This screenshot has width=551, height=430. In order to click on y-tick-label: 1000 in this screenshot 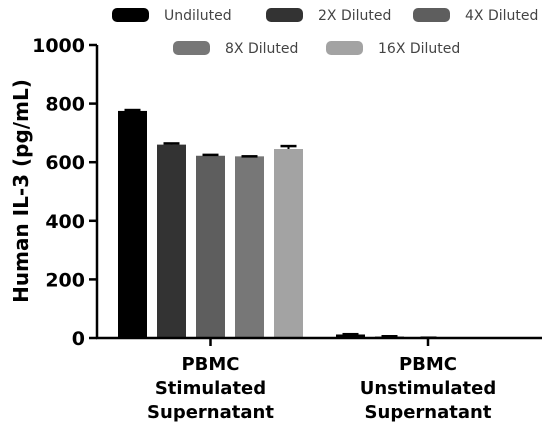, I will do `click(58, 46)`.